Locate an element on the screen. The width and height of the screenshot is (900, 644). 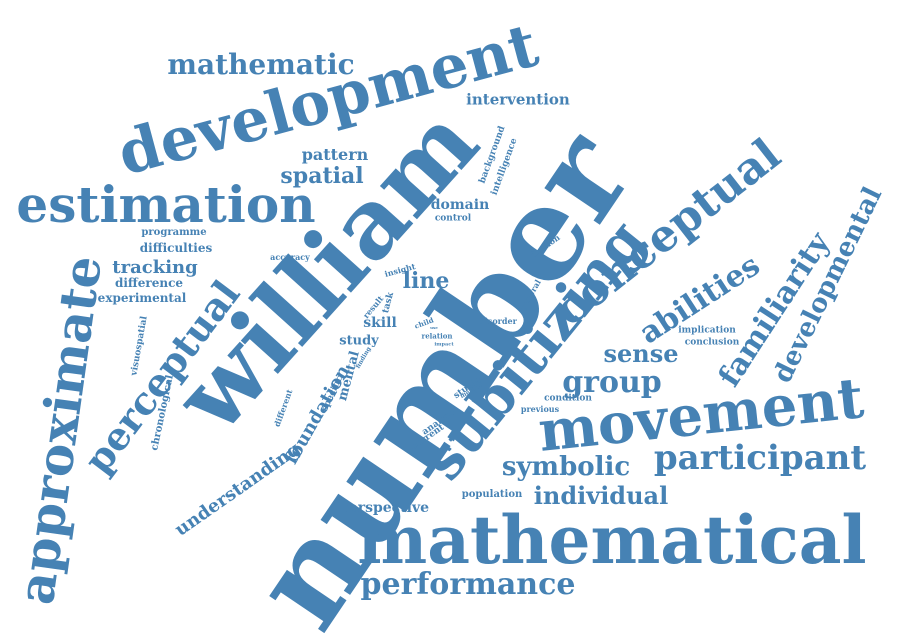
word-difficulties: difficulties is located at coordinates (176, 248).